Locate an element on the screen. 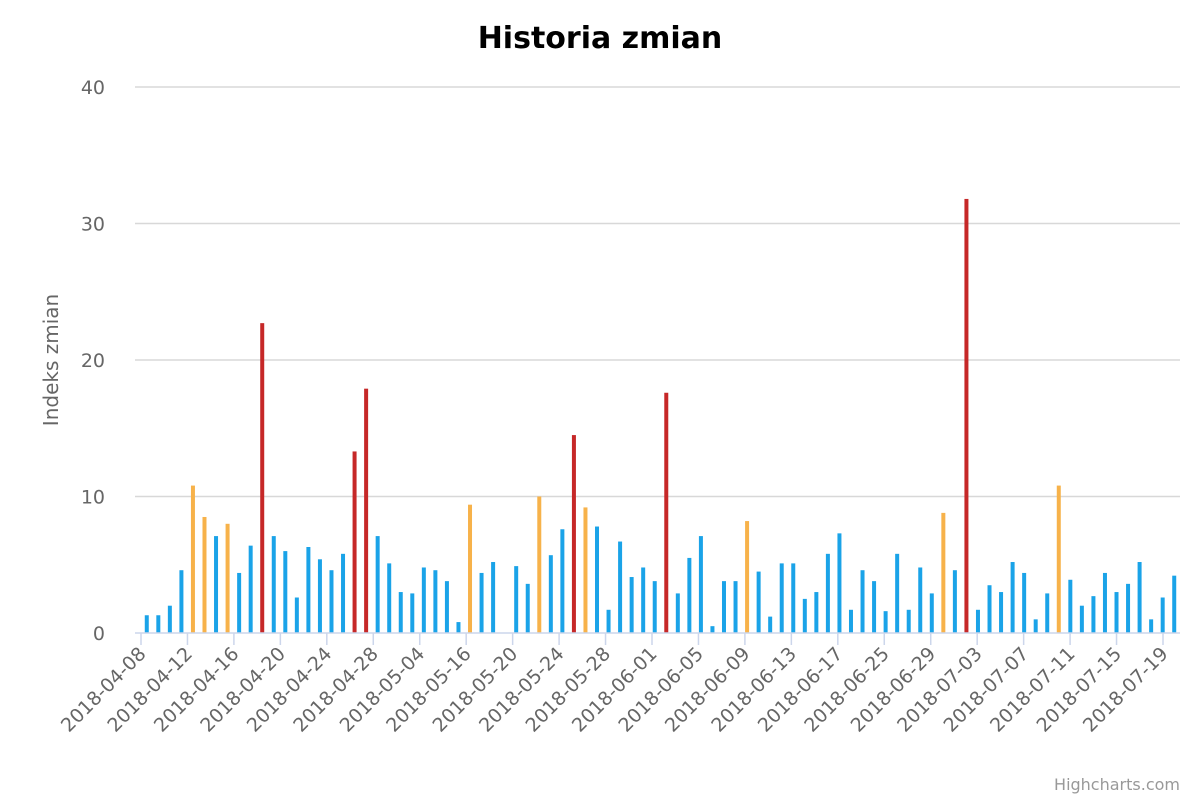 The height and width of the screenshot is (800, 1200). y-tick-label: 10 is located at coordinates (93, 498).